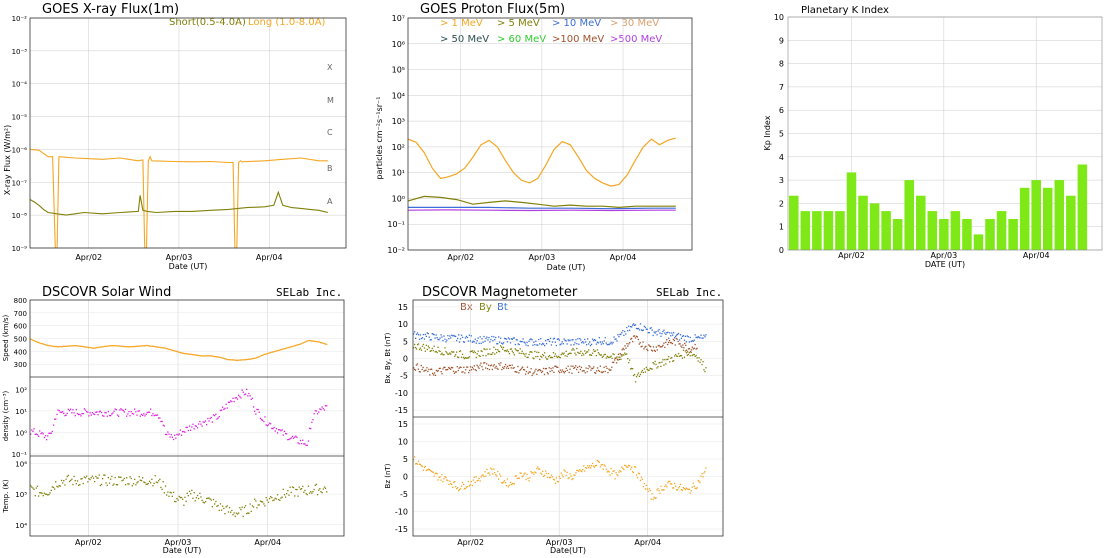 Image resolution: width=1109 pixels, height=558 pixels. What do you see at coordinates (20, 85) in the screenshot?
I see `y-tick-label: 10⁻⁴` at bounding box center [20, 85].